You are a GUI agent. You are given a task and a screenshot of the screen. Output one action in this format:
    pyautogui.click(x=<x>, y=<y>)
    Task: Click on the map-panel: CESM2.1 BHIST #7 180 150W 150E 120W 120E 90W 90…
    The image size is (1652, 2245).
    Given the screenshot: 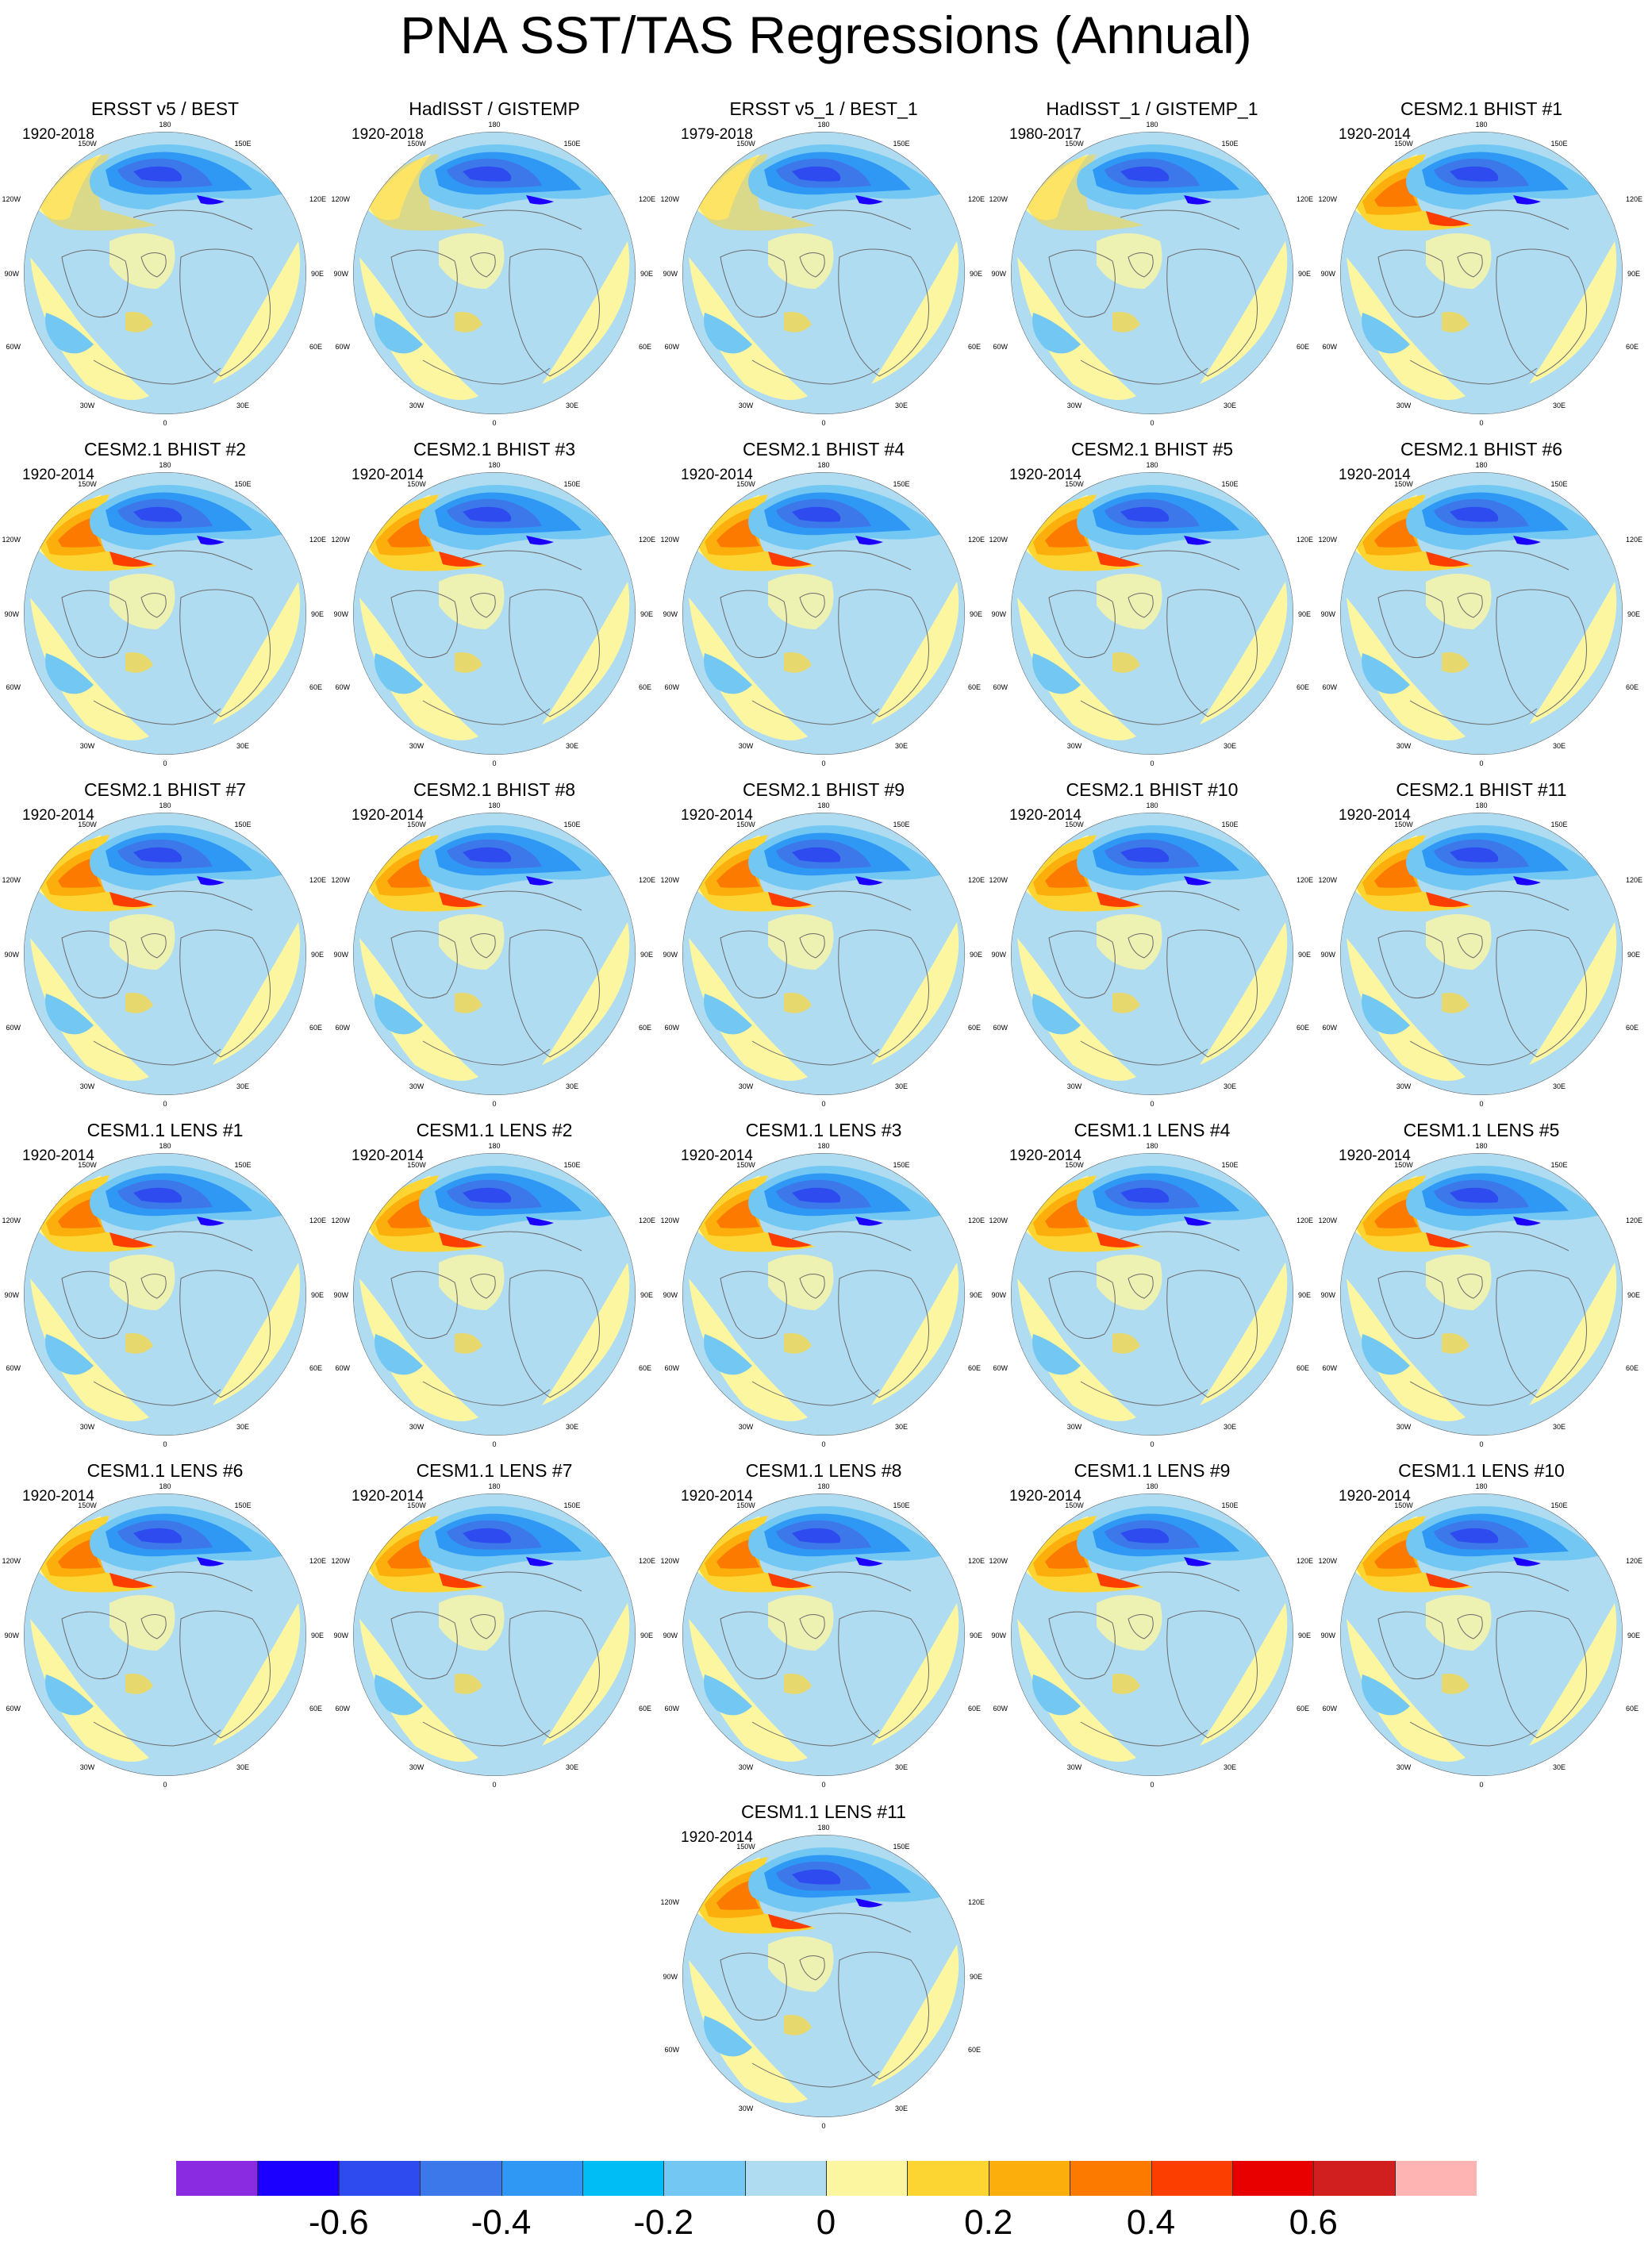 What is the action you would take?
    pyautogui.click(x=164, y=944)
    